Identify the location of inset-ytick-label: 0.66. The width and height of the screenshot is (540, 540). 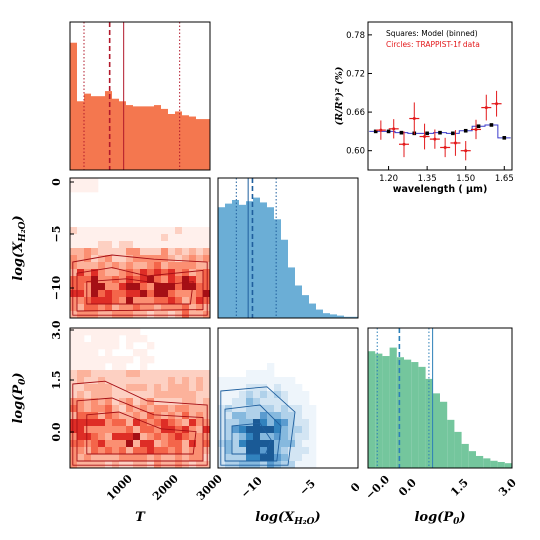
(355, 113).